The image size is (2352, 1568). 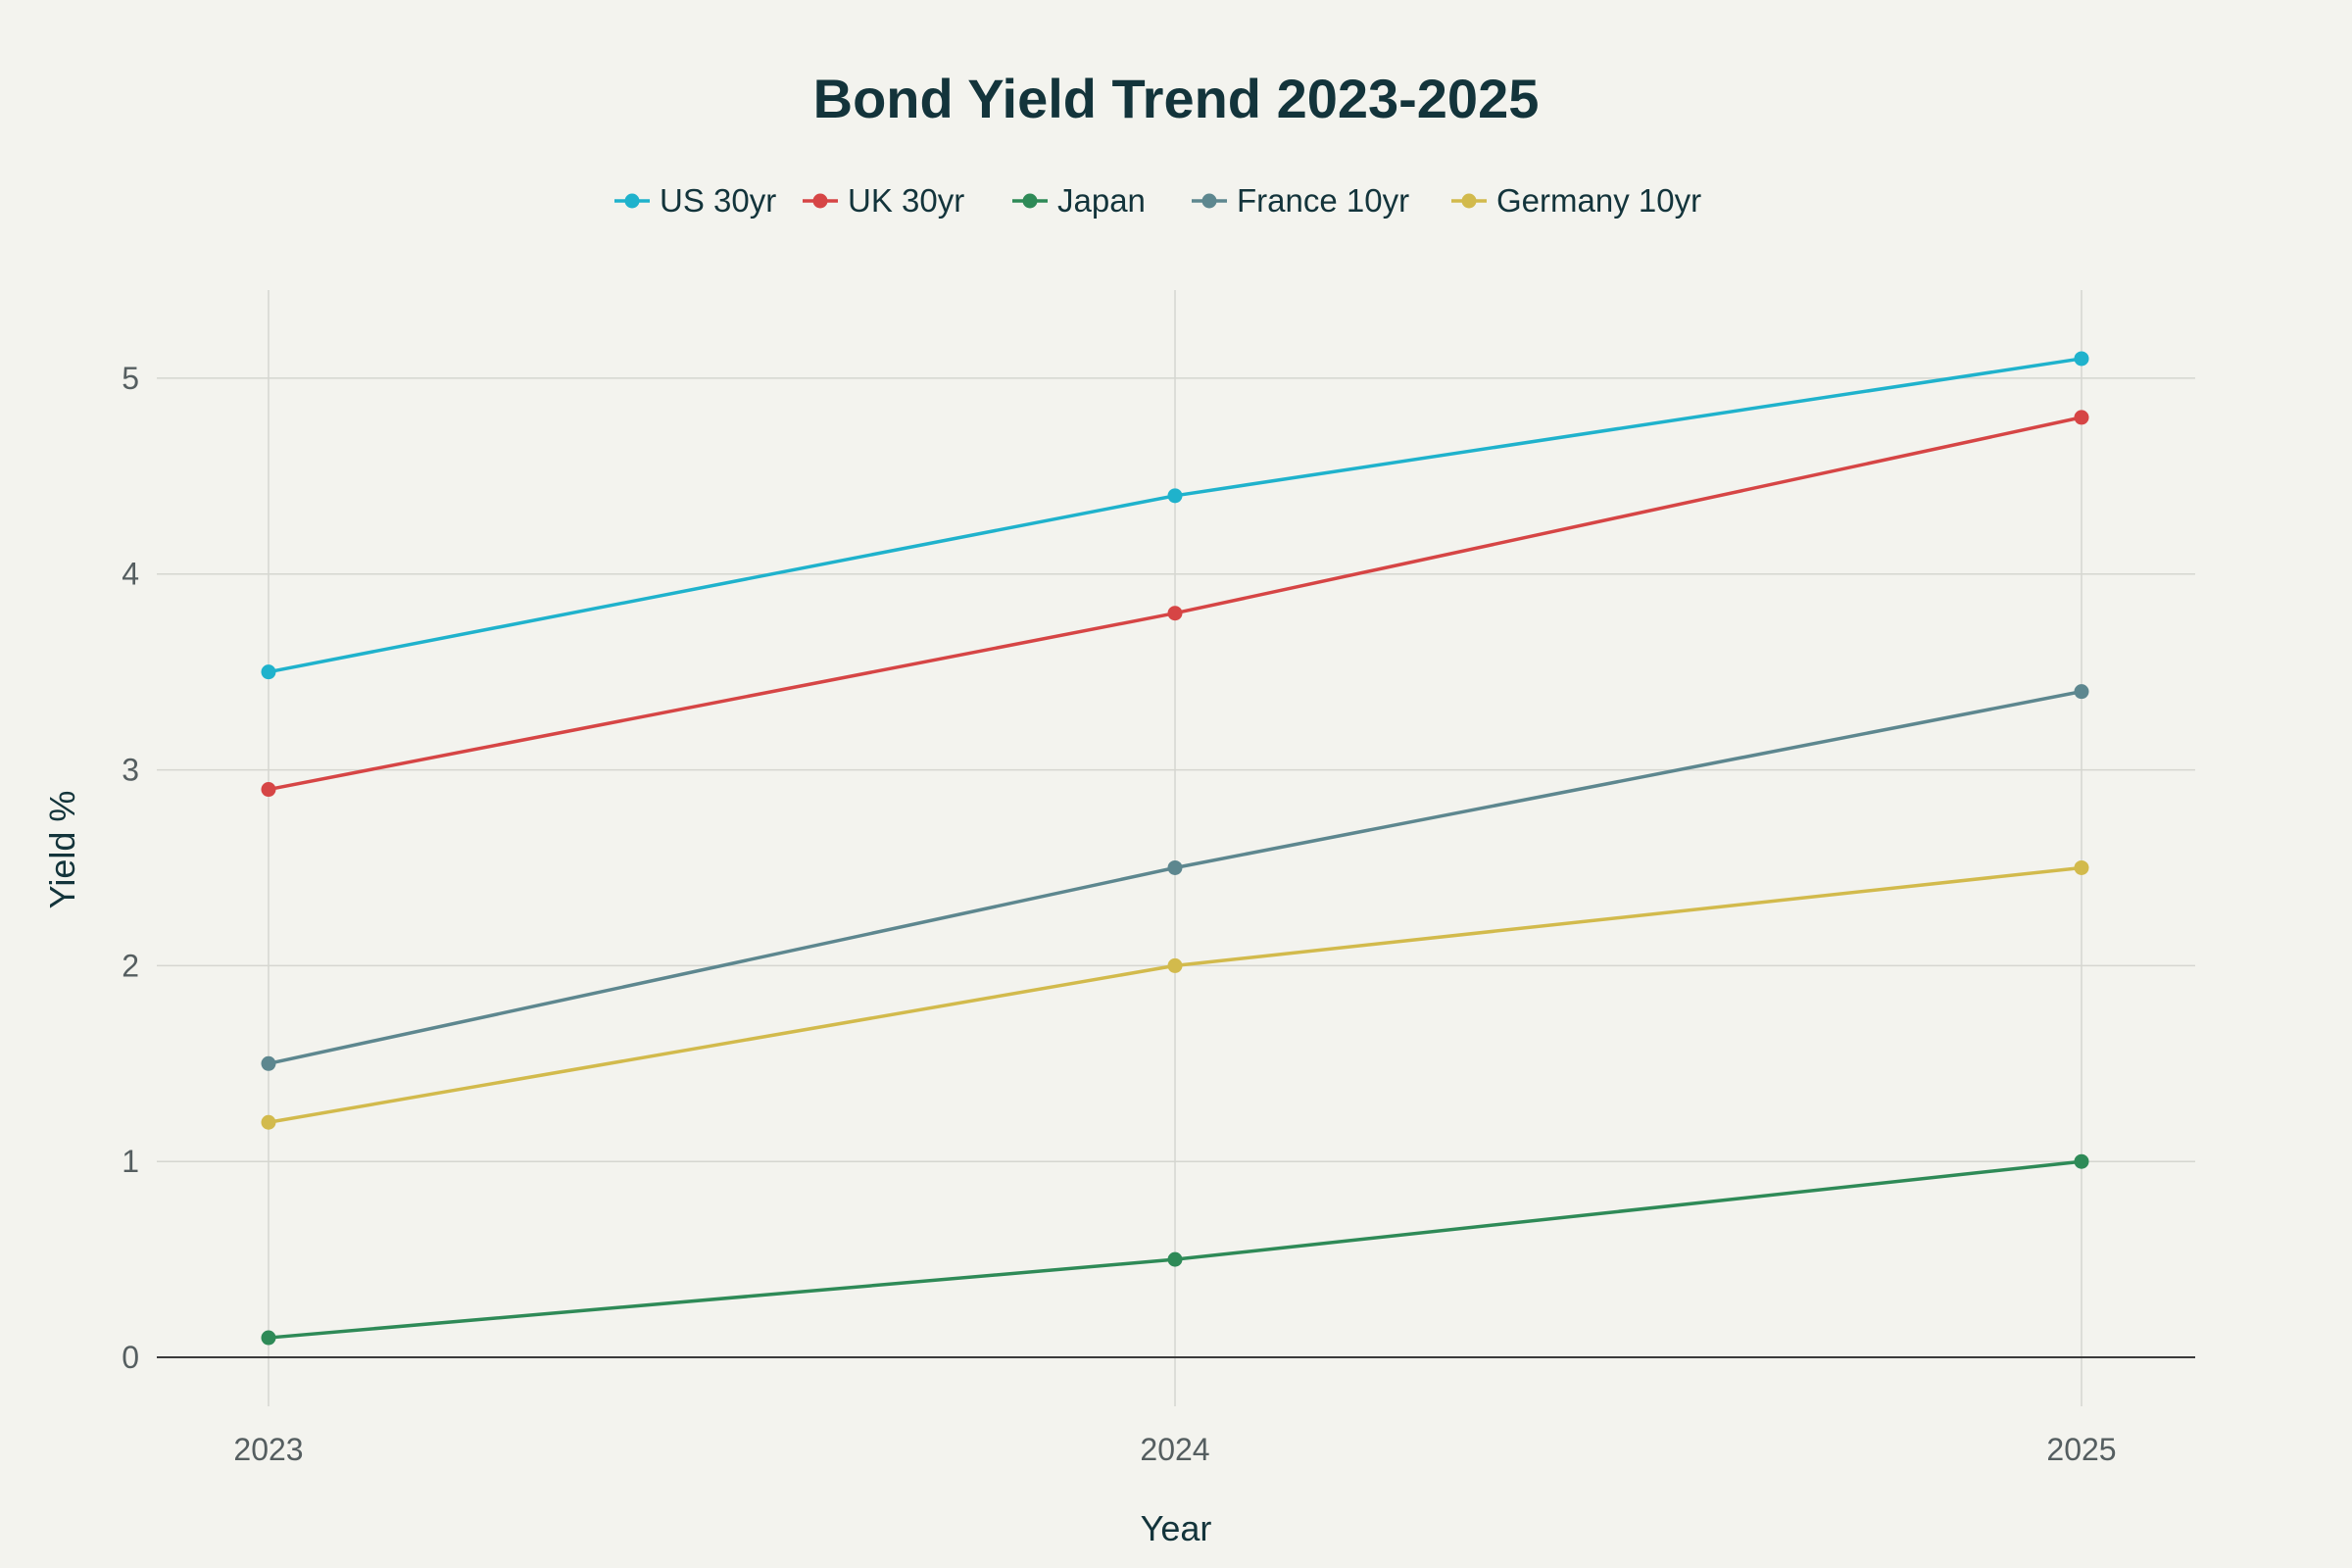 I want to click on legend-item-france-10yr: France 10yr, so click(x=1300, y=200).